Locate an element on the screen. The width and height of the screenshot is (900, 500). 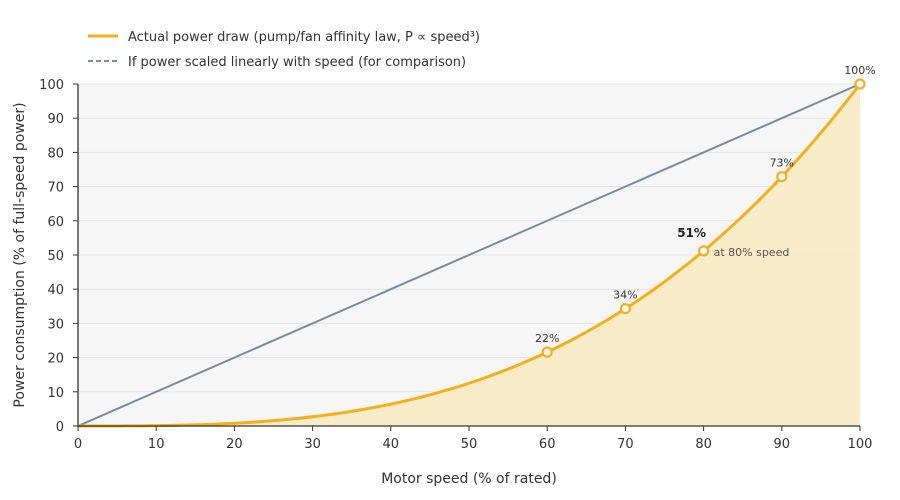
point-label-100: 100% is located at coordinates (859, 70).